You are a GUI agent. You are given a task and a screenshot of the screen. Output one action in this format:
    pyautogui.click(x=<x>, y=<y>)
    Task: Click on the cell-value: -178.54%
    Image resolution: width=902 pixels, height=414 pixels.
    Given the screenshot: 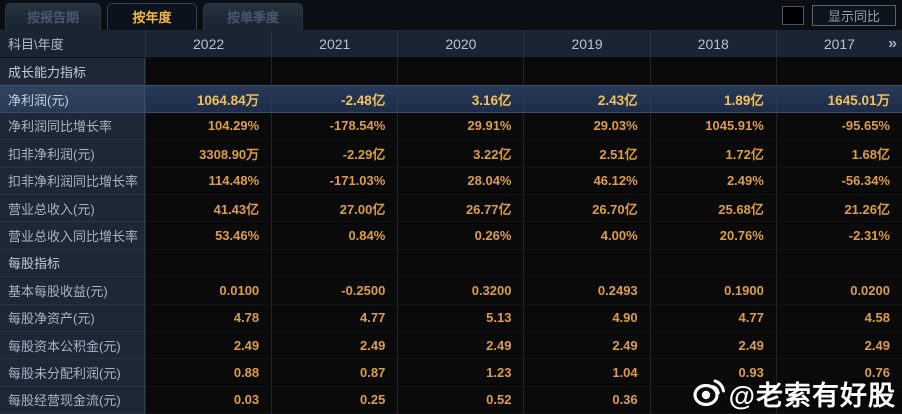 What is the action you would take?
    pyautogui.click(x=334, y=126)
    